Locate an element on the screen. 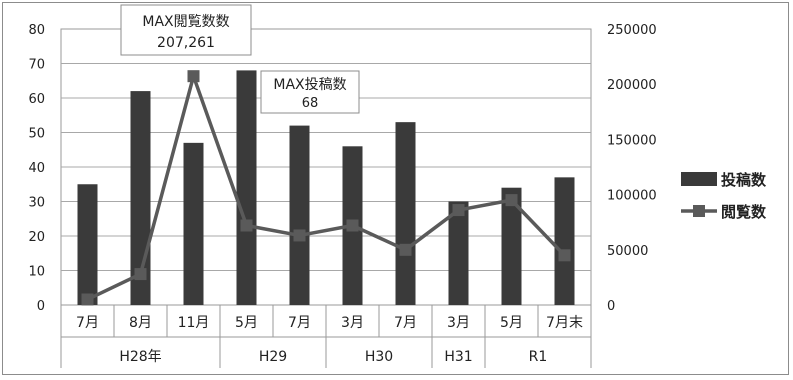 The width and height of the screenshot is (793, 380). annotation-title: MAX閲覧数数 is located at coordinates (185, 21).